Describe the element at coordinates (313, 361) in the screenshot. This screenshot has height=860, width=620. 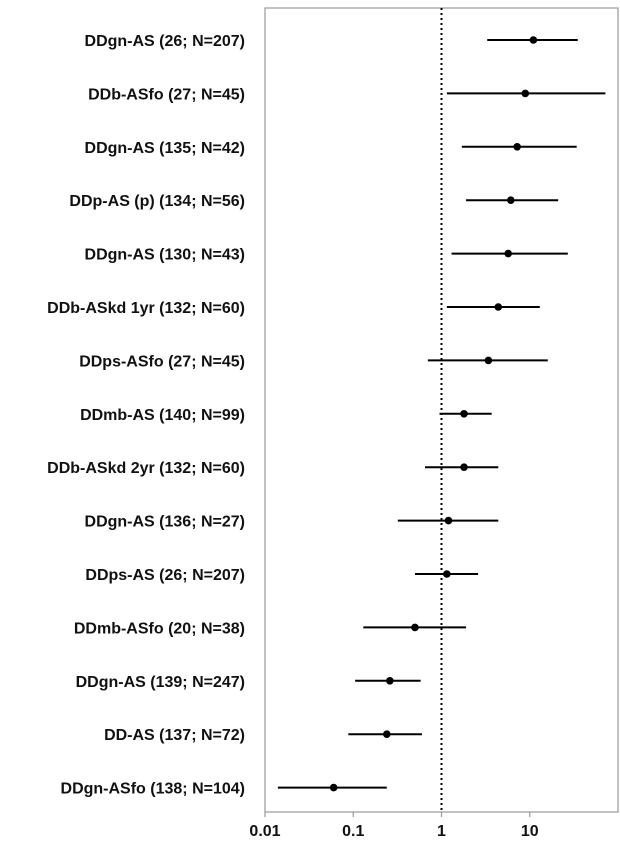
I see `forest-row: DDps-ASfo (27; N=45)` at that location.